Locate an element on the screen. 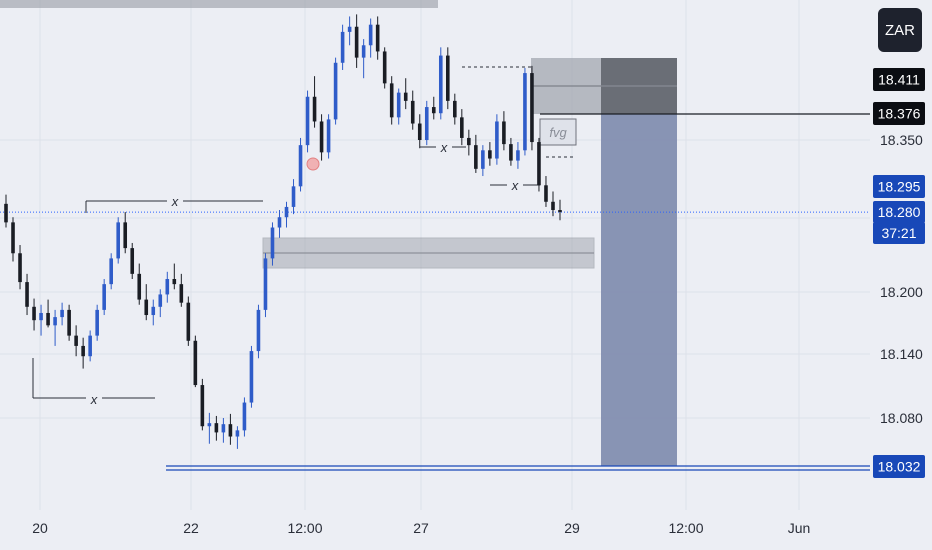 Image resolution: width=932 pixels, height=550 pixels. price-tag-label: 18.376 is located at coordinates (899, 114).